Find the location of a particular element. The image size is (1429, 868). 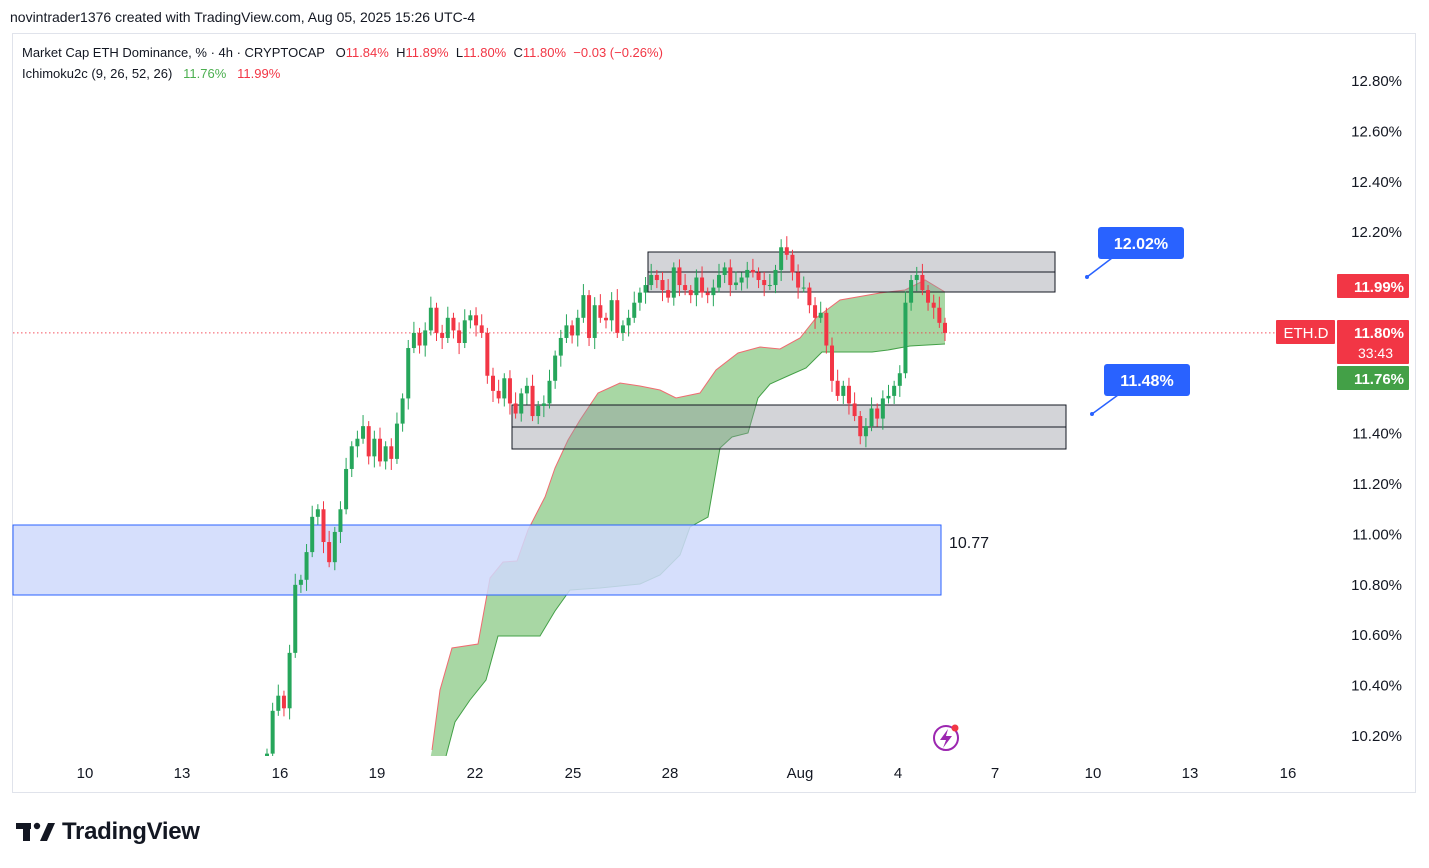

callout-lower: 11.48% is located at coordinates (1140, 390).